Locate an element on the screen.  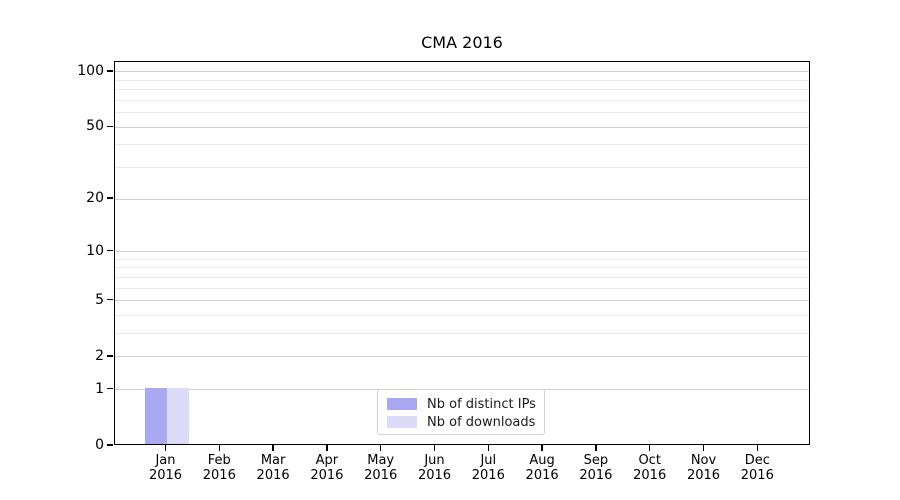
legend-entry-label: Nb of distinct IPs is located at coordinates (481, 404).